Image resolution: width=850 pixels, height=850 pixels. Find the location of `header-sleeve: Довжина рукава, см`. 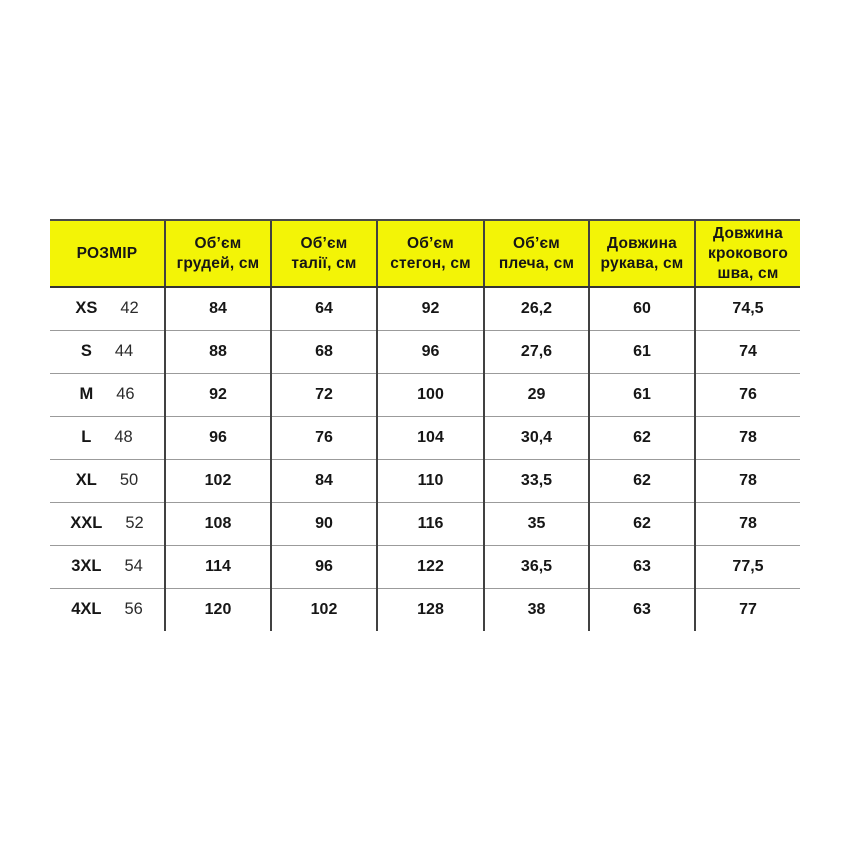

header-sleeve: Довжина рукава, см is located at coordinates (641, 253).